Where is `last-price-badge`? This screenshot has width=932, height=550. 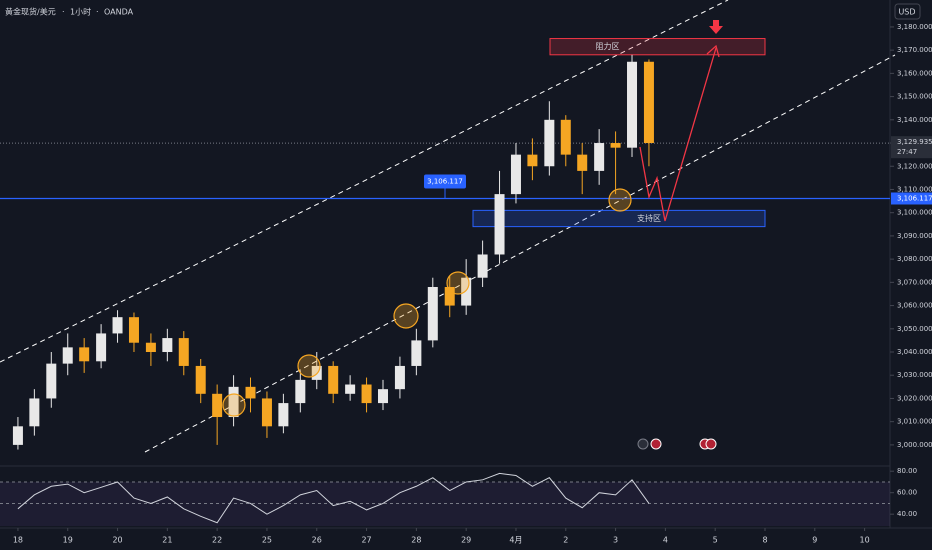
last-price-badge is located at coordinates (911, 147).